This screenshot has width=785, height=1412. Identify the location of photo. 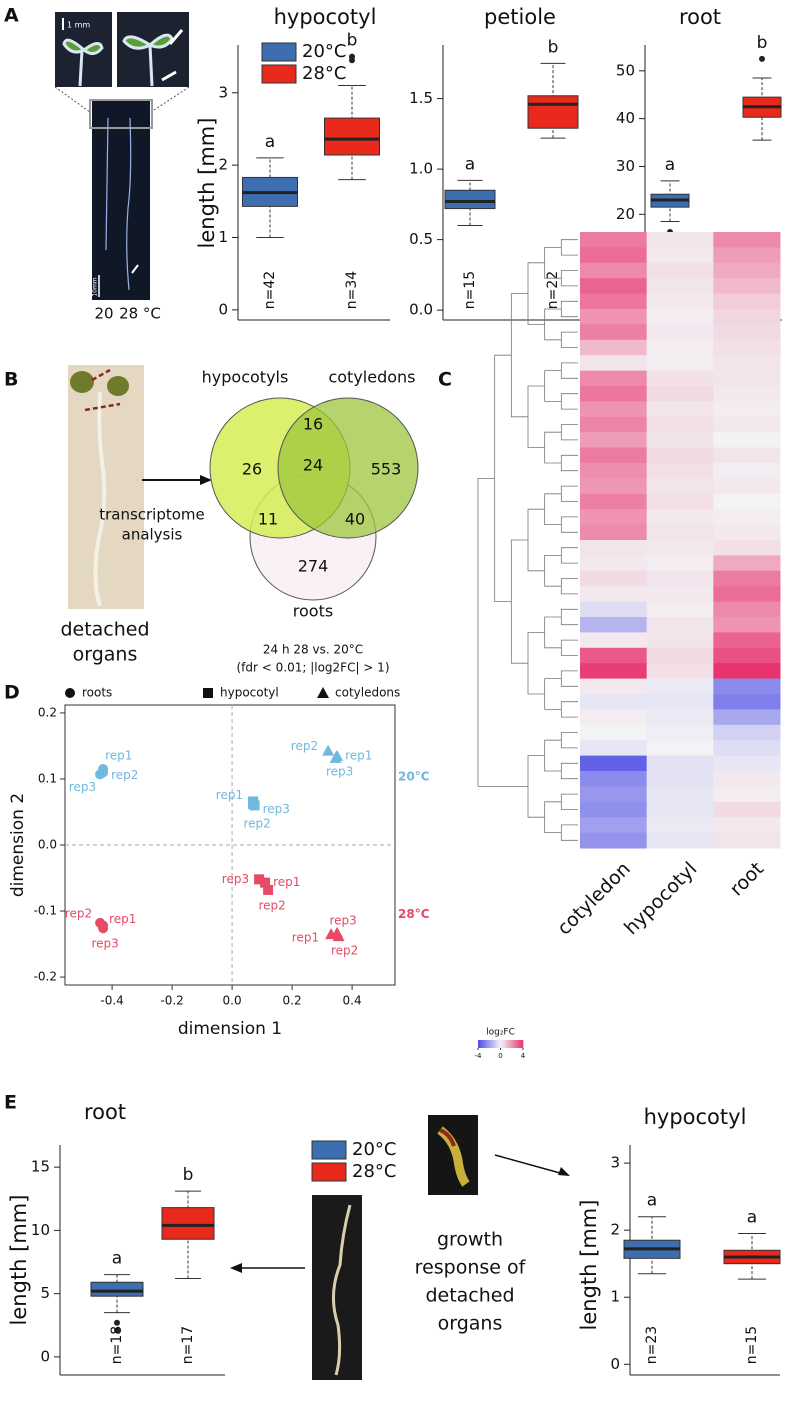
(121, 200).